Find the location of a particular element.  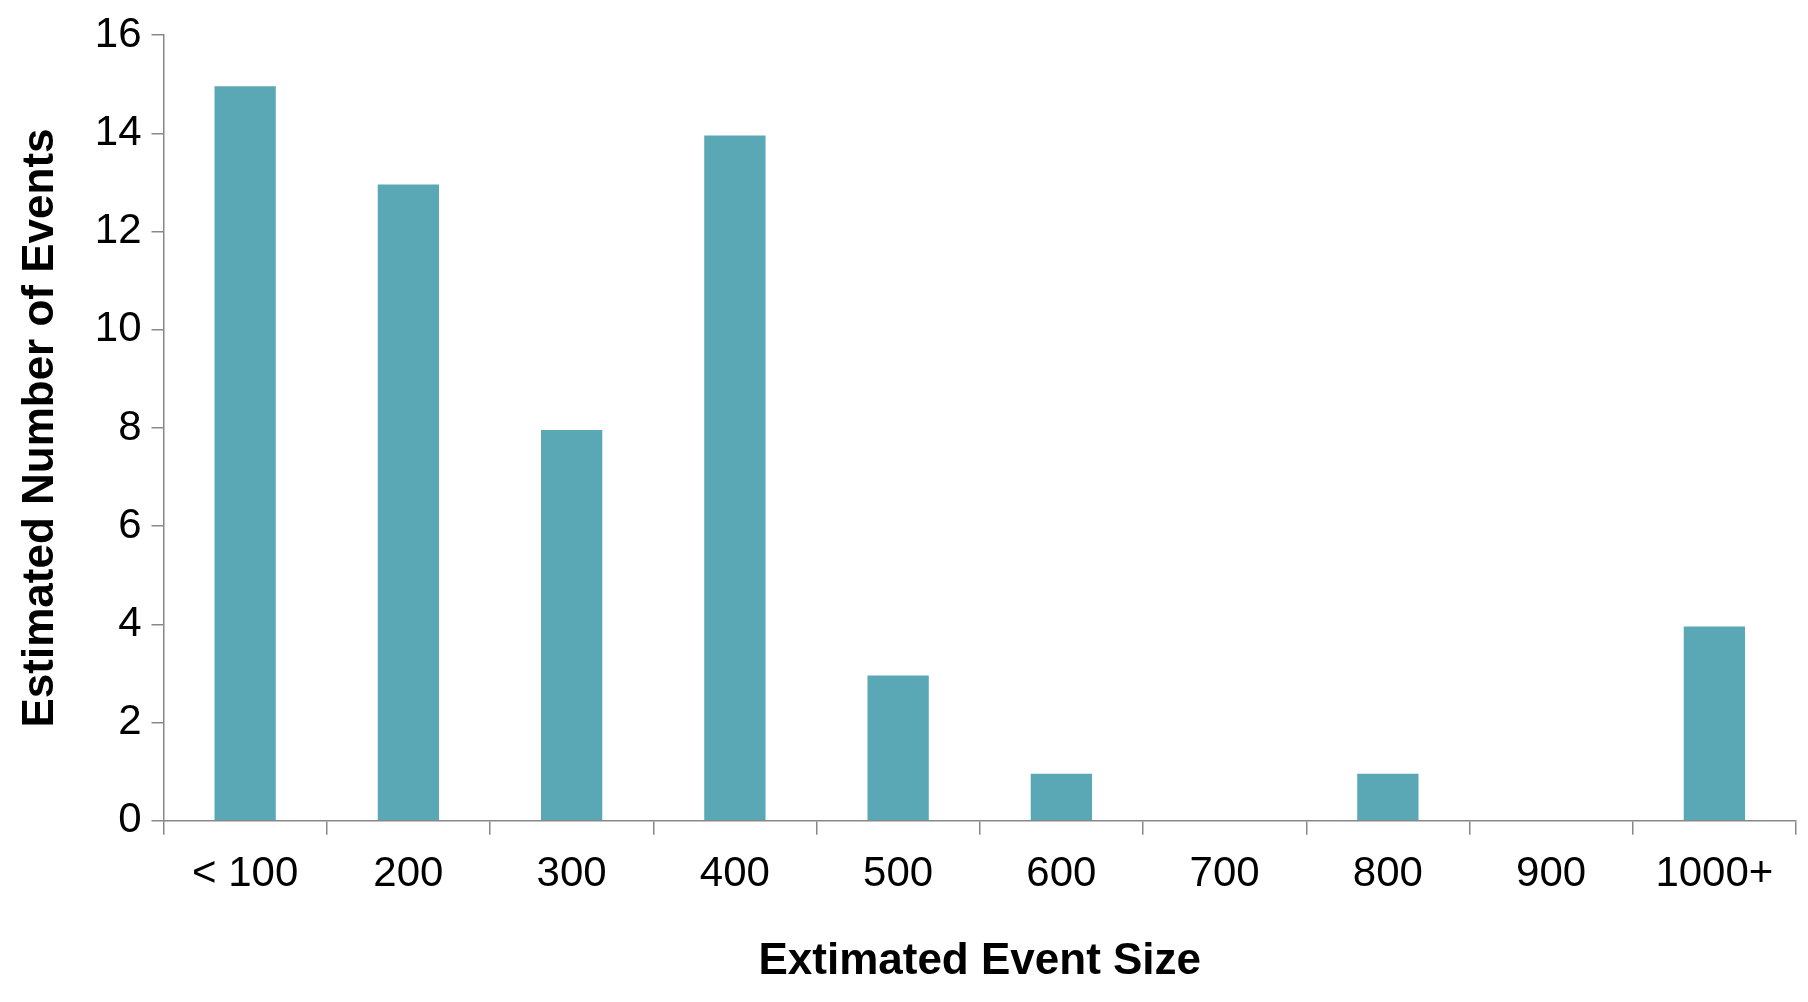

x-tick-label: < 100 is located at coordinates (245, 871).